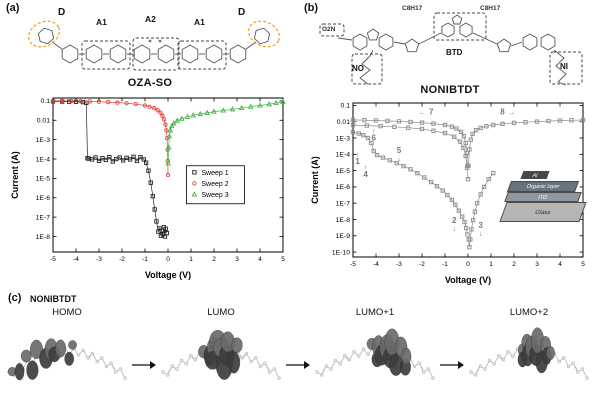 This screenshot has width=600, height=411. Describe the element at coordinates (343, 236) in the screenshot. I see `svg-text: 1E-9` at that location.